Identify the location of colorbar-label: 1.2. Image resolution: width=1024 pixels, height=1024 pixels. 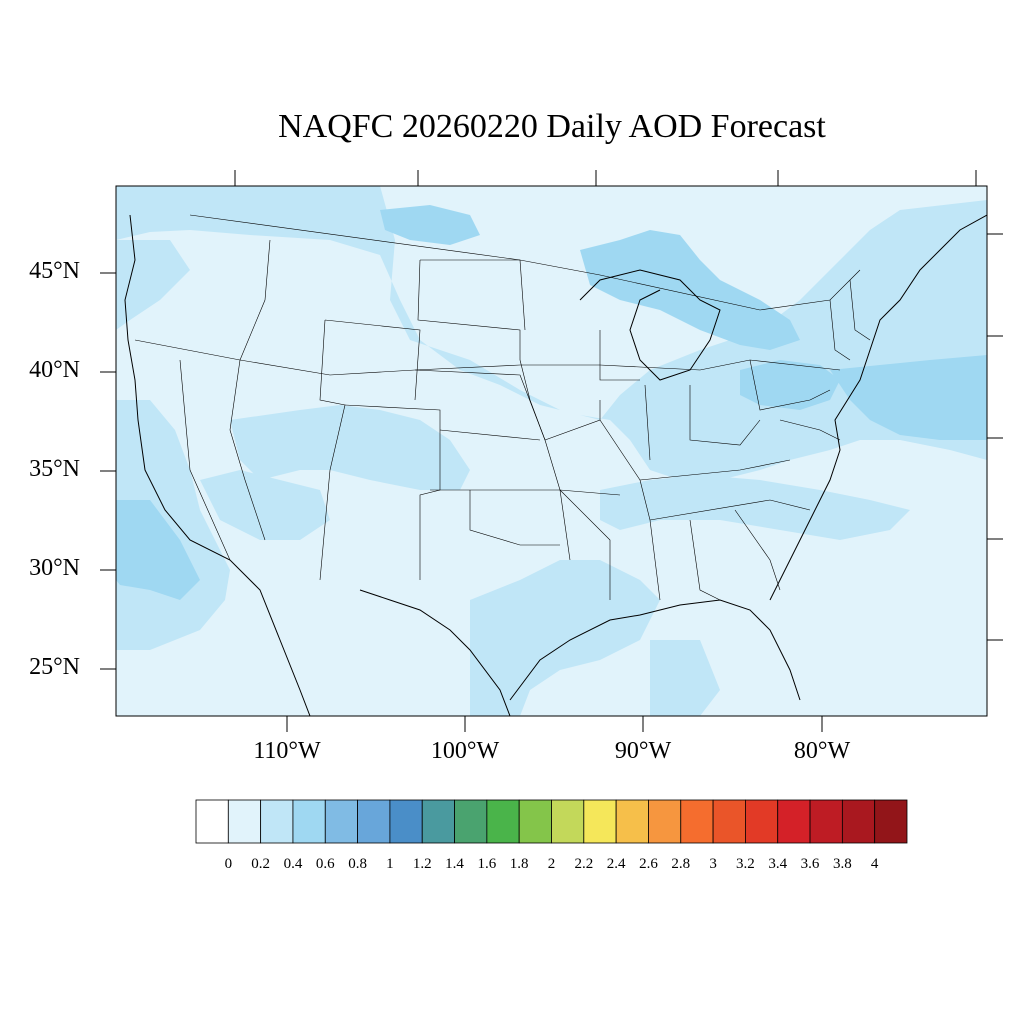
(422, 864).